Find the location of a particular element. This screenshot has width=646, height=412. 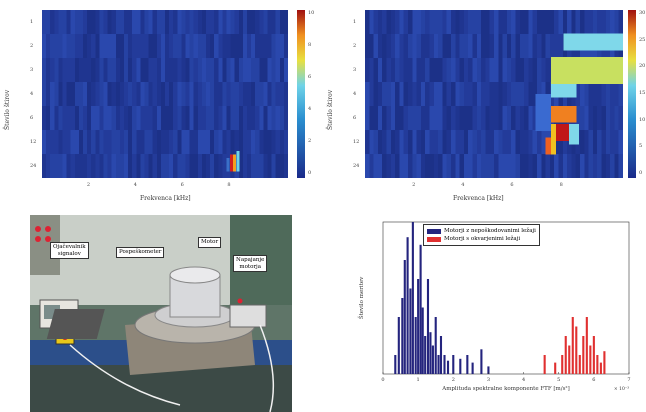

x-tick-label: 1 is located at coordinates (418, 380).